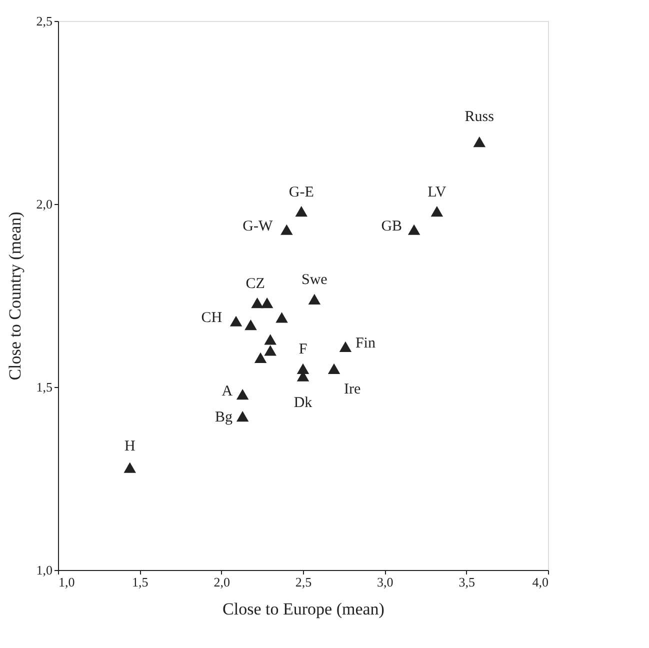 This screenshot has width=649, height=648. What do you see at coordinates (222, 582) in the screenshot?
I see `x-tick-label: 2,0` at bounding box center [222, 582].